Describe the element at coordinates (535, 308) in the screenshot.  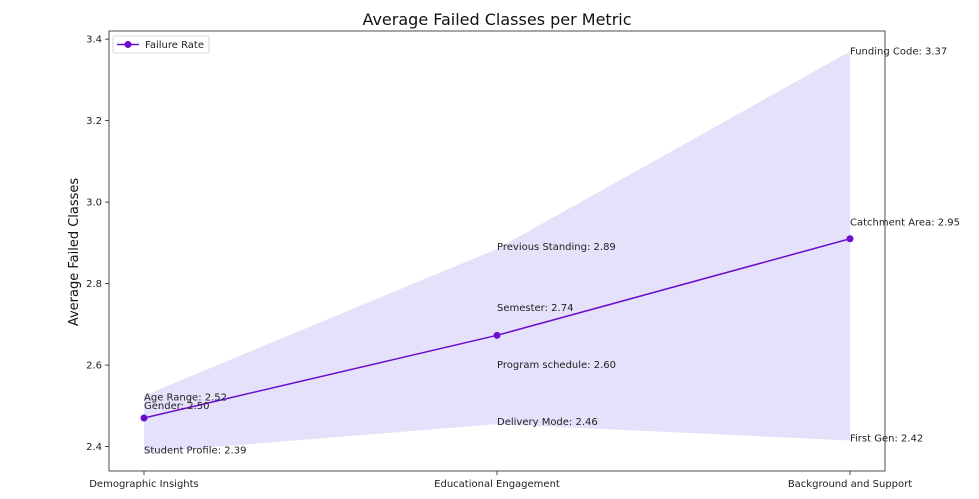
I see `data-annotation: Semester: 2.74` at that location.